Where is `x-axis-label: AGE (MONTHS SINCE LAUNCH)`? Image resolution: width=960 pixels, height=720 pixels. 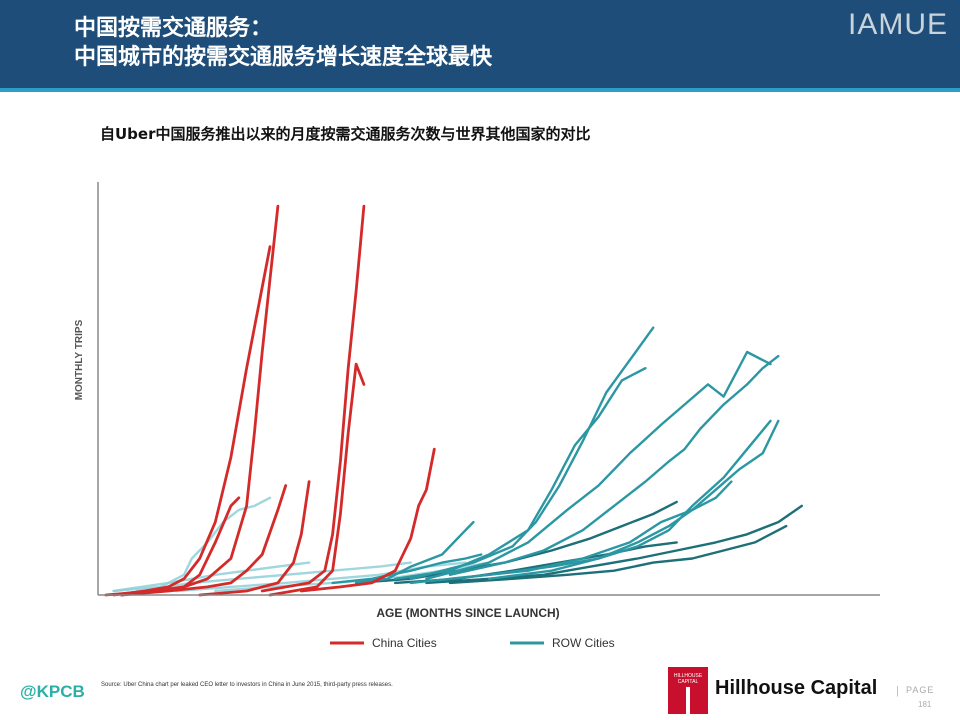 x-axis-label: AGE (MONTHS SINCE LAUNCH) is located at coordinates (467, 613).